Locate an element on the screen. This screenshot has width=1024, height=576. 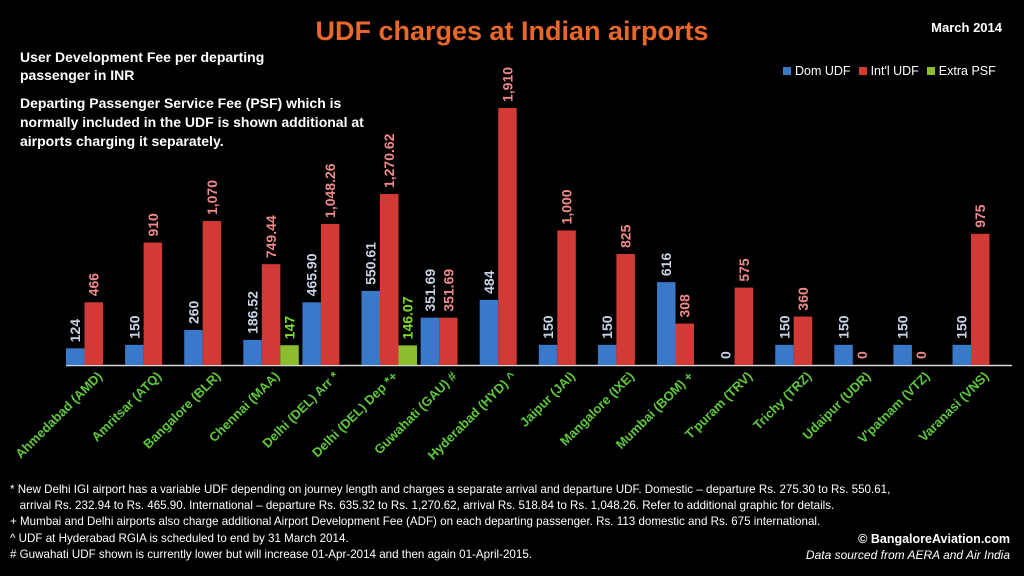
data-label-dom: 124 is located at coordinates (75, 331).